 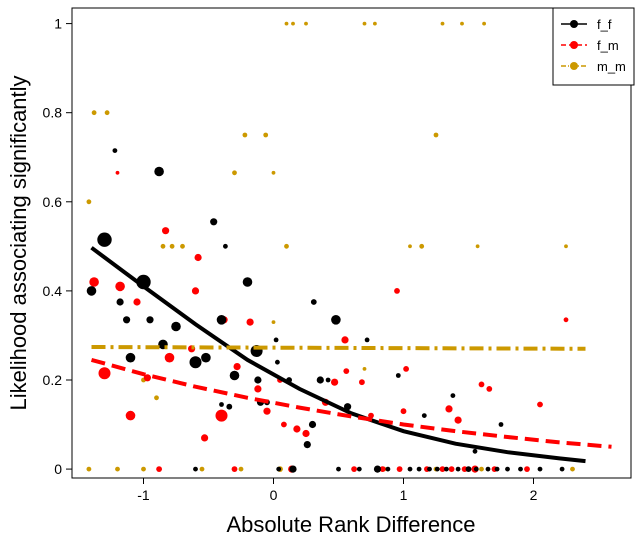 I want to click on legend-label-f_m: f_m, so click(x=608, y=45).